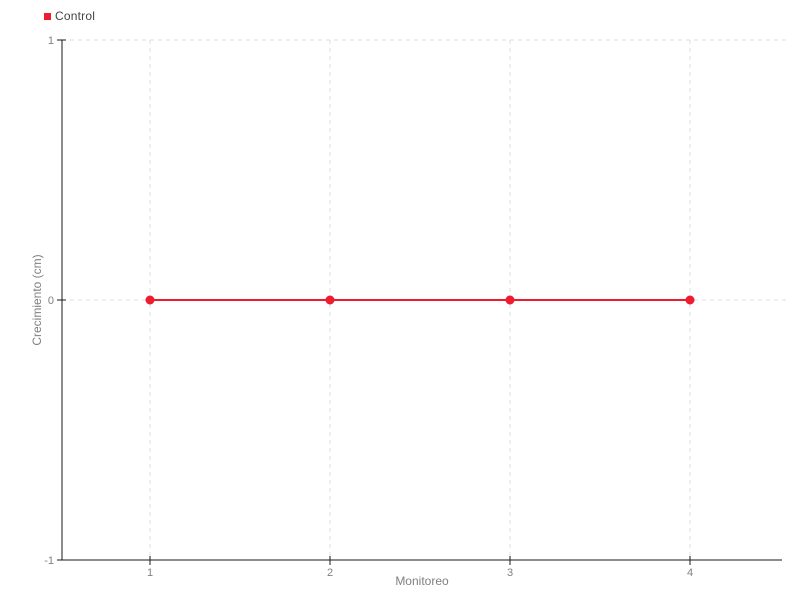 Image resolution: width=800 pixels, height=600 pixels. I want to click on x-tick-label: 3, so click(510, 573).